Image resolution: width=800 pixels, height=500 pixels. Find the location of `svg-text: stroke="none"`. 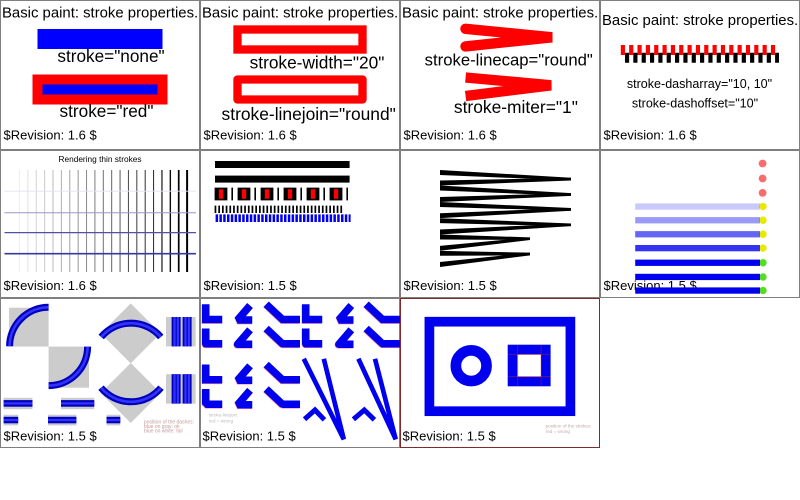

svg-text: stroke="none" is located at coordinates (110, 56).